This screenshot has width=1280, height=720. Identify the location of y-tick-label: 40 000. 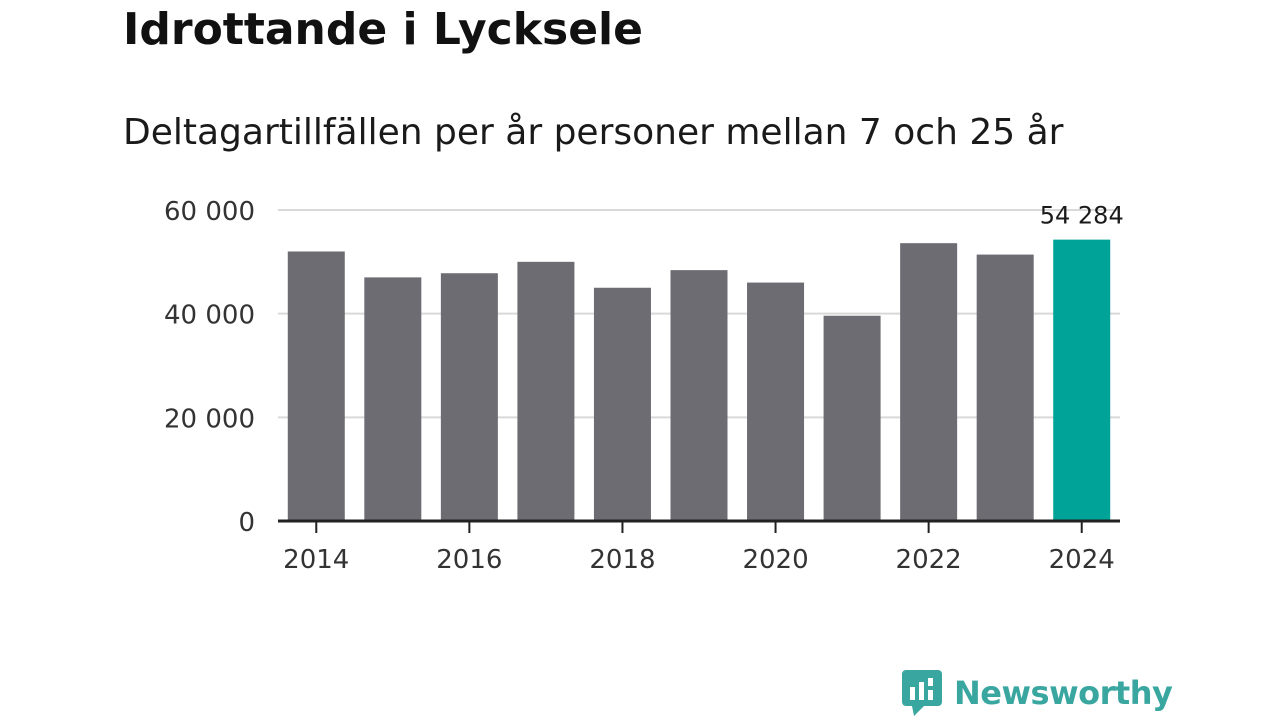
(209, 316).